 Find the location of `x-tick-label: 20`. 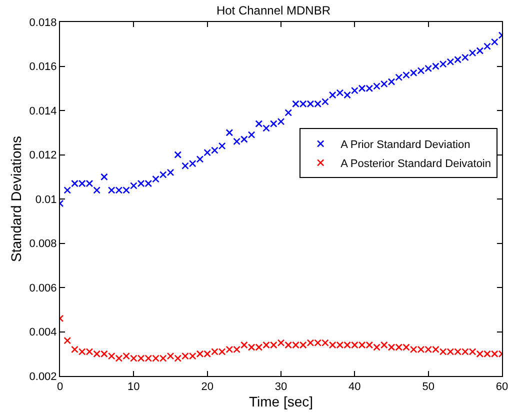

x-tick-label: 20 is located at coordinates (207, 387).